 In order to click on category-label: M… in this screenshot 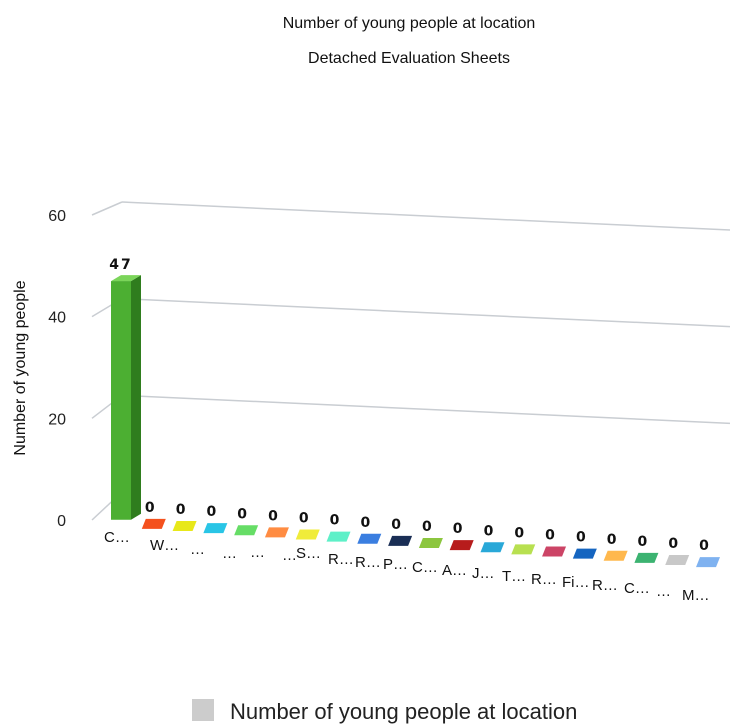, I will do `click(696, 595)`.